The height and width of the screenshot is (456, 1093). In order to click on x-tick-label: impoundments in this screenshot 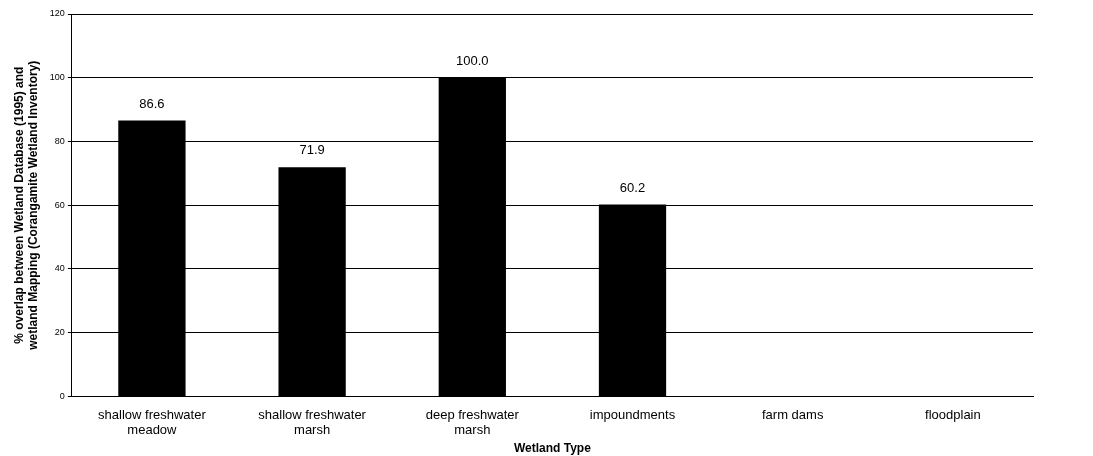, I will do `click(632, 414)`.